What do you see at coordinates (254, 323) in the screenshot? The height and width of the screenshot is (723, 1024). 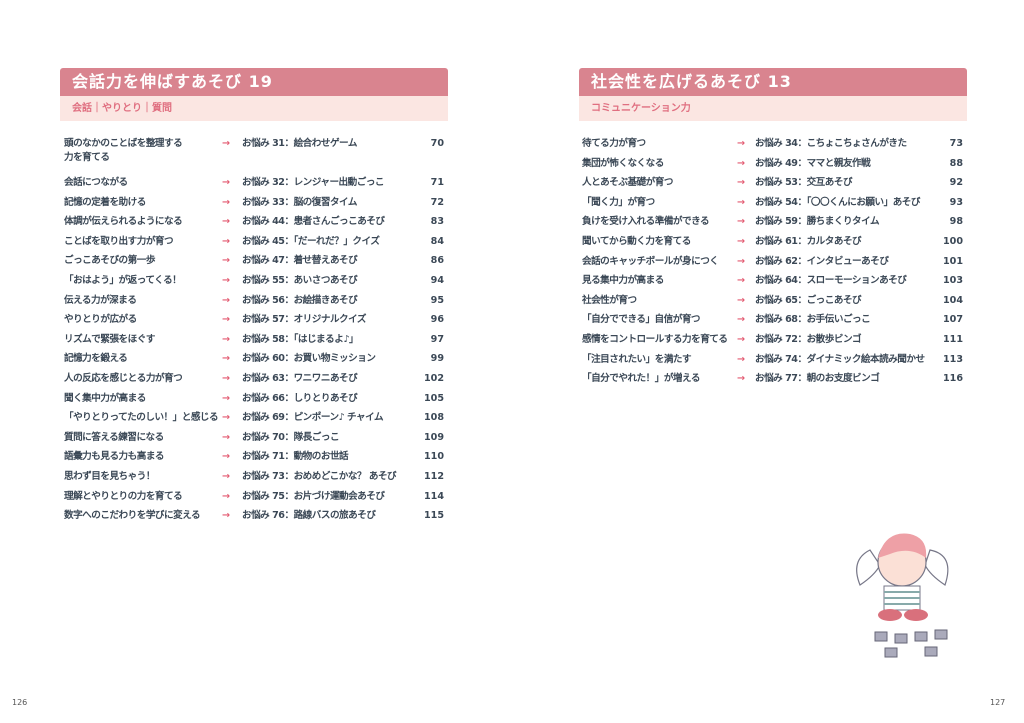 I see `toc-row: やりとりが広がる → お悩み 57：オリジナルクイズ 96` at bounding box center [254, 323].